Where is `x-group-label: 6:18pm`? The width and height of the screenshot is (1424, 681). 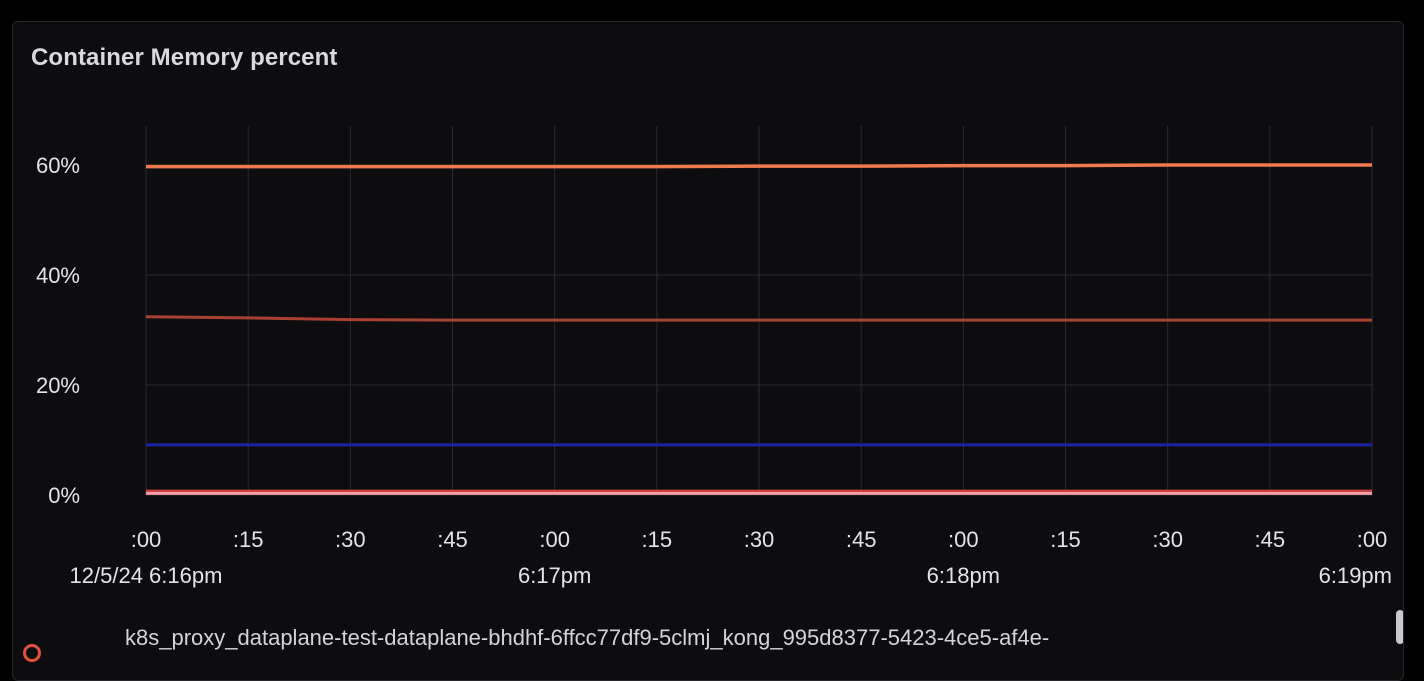
x-group-label: 6:18pm is located at coordinates (963, 575).